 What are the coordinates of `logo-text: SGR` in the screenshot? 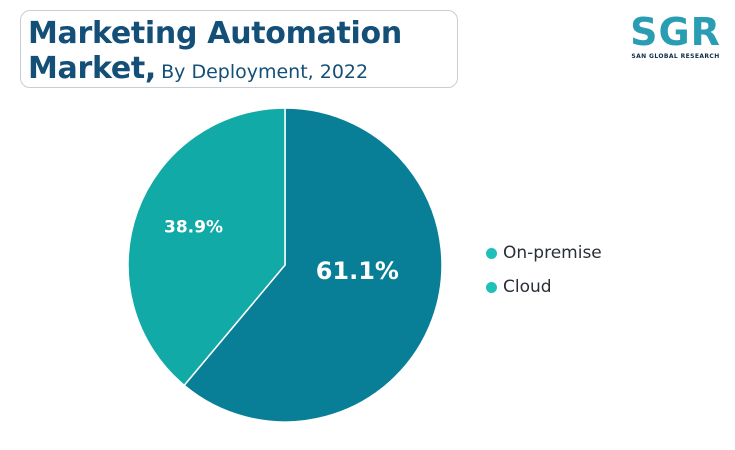 It's located at (675, 32).